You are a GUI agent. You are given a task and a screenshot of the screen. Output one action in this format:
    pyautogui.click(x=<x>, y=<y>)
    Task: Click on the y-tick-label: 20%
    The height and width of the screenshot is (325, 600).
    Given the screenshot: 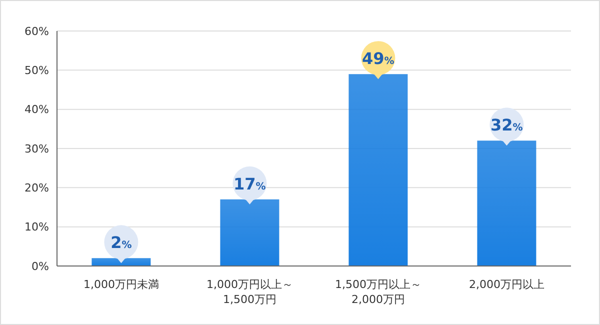 What is the action you would take?
    pyautogui.click(x=36, y=188)
    